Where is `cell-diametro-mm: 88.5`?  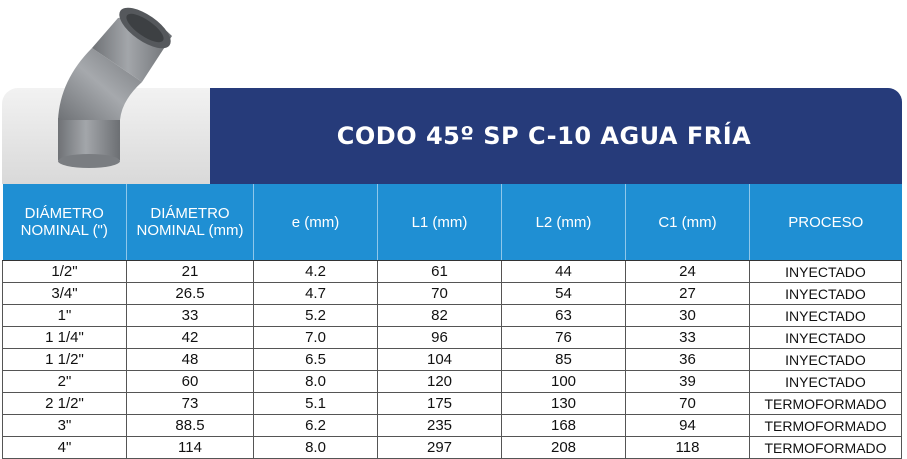 cell-diametro-mm: 88.5 is located at coordinates (190, 425).